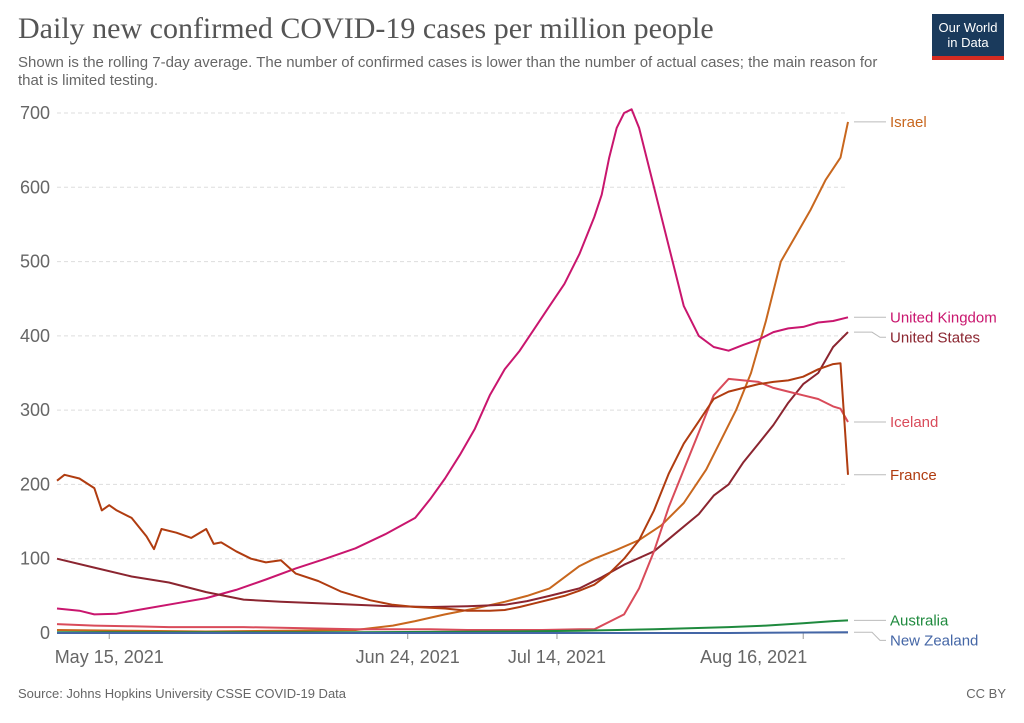 The height and width of the screenshot is (723, 1024). Describe the element at coordinates (913, 475) in the screenshot. I see `series-label-france: France` at that location.